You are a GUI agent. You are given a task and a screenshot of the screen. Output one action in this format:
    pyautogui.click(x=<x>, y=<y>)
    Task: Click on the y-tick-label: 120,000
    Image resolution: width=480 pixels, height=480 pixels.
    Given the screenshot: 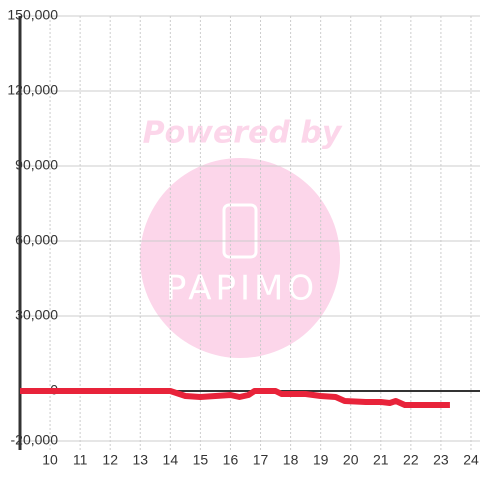 What is the action you would take?
    pyautogui.click(x=32, y=90)
    